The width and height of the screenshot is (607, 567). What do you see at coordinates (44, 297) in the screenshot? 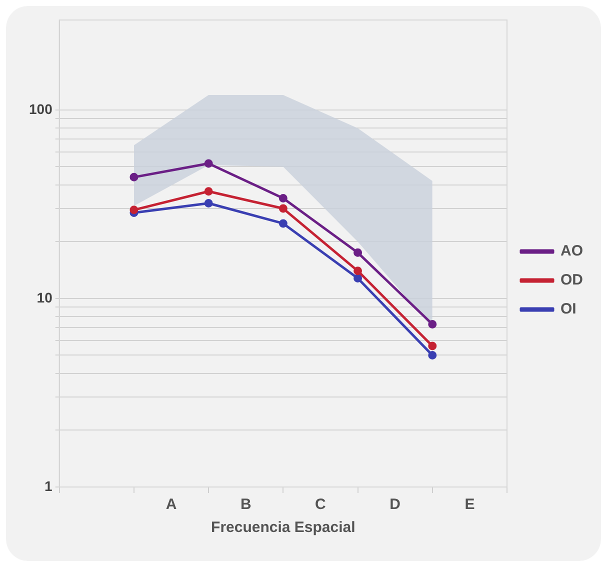
I see `y-tick-label: 10` at bounding box center [44, 297].